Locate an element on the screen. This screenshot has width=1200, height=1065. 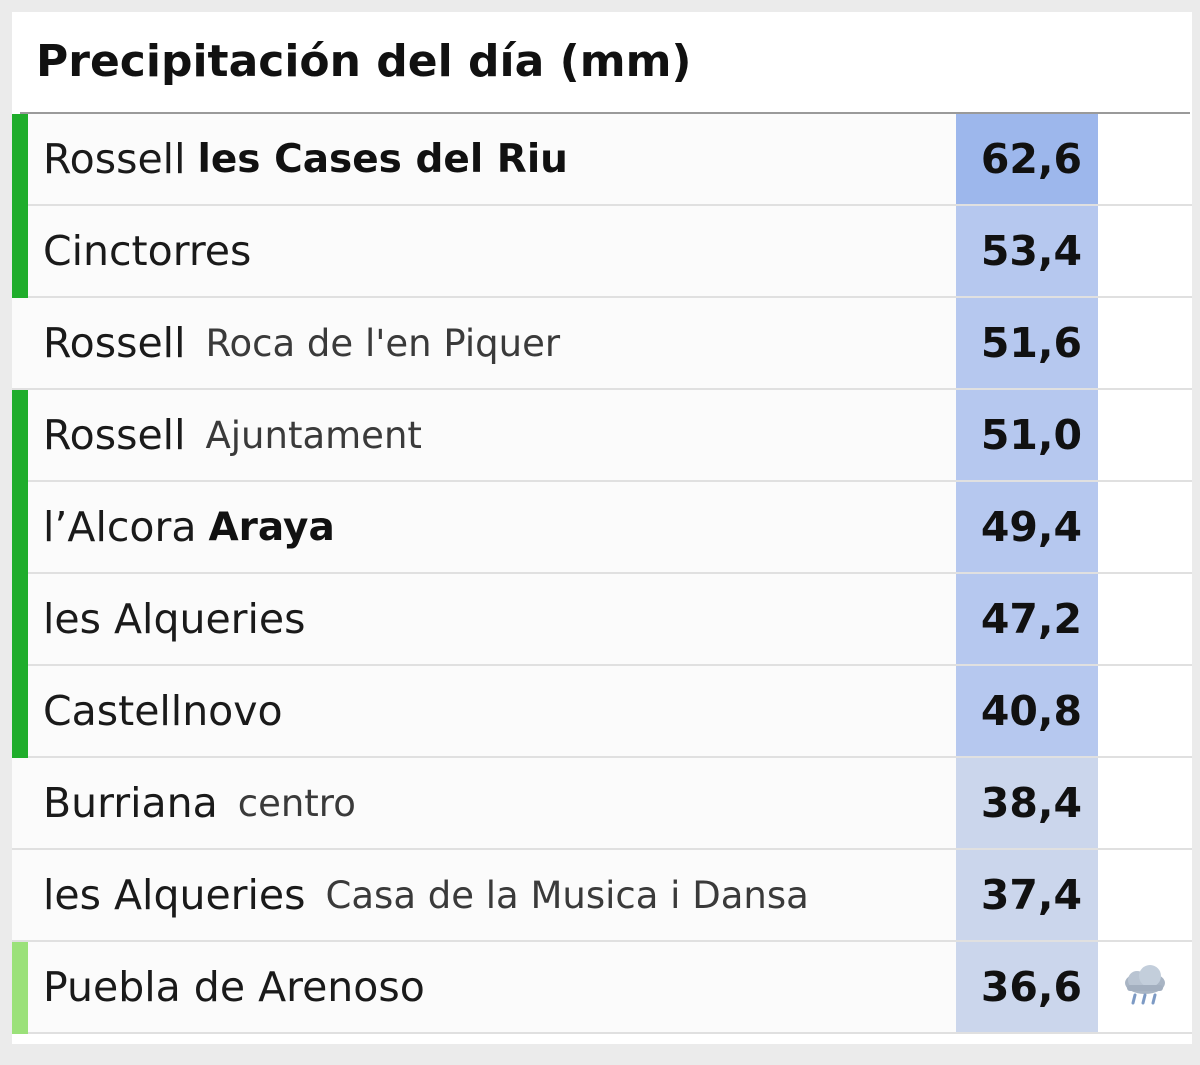
precipitation-value: 38,4 is located at coordinates (1027, 803).